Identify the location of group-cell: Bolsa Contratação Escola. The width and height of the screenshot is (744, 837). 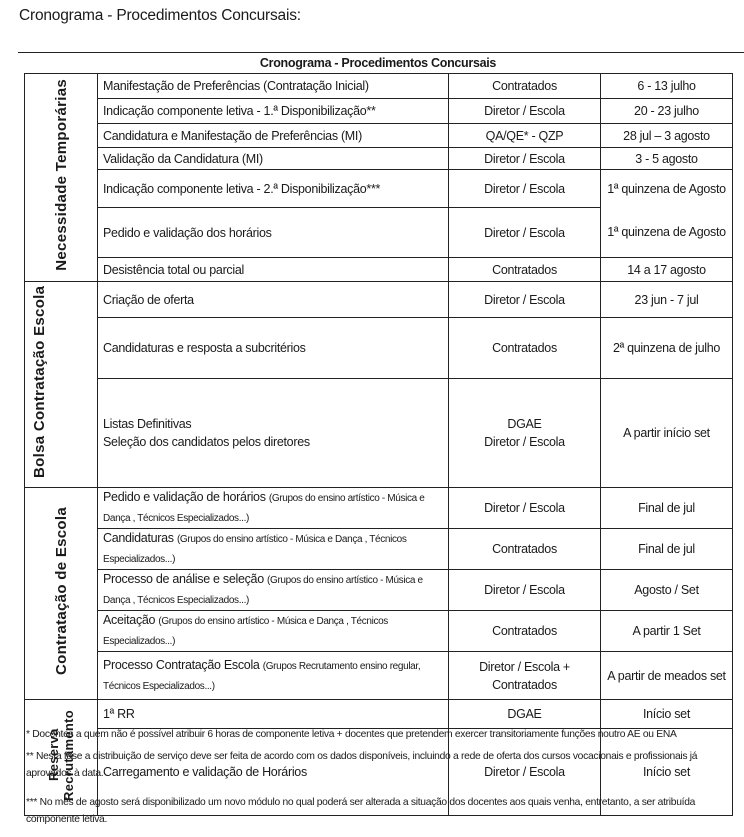
(61, 384).